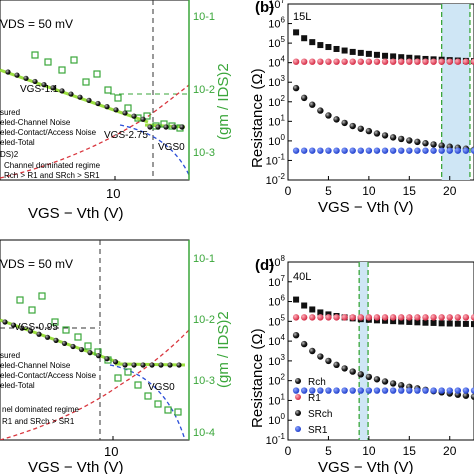  What do you see at coordinates (276, 179) in the screenshot?
I see `panelb-y-tick-label: 10⁻²` at bounding box center [276, 179].